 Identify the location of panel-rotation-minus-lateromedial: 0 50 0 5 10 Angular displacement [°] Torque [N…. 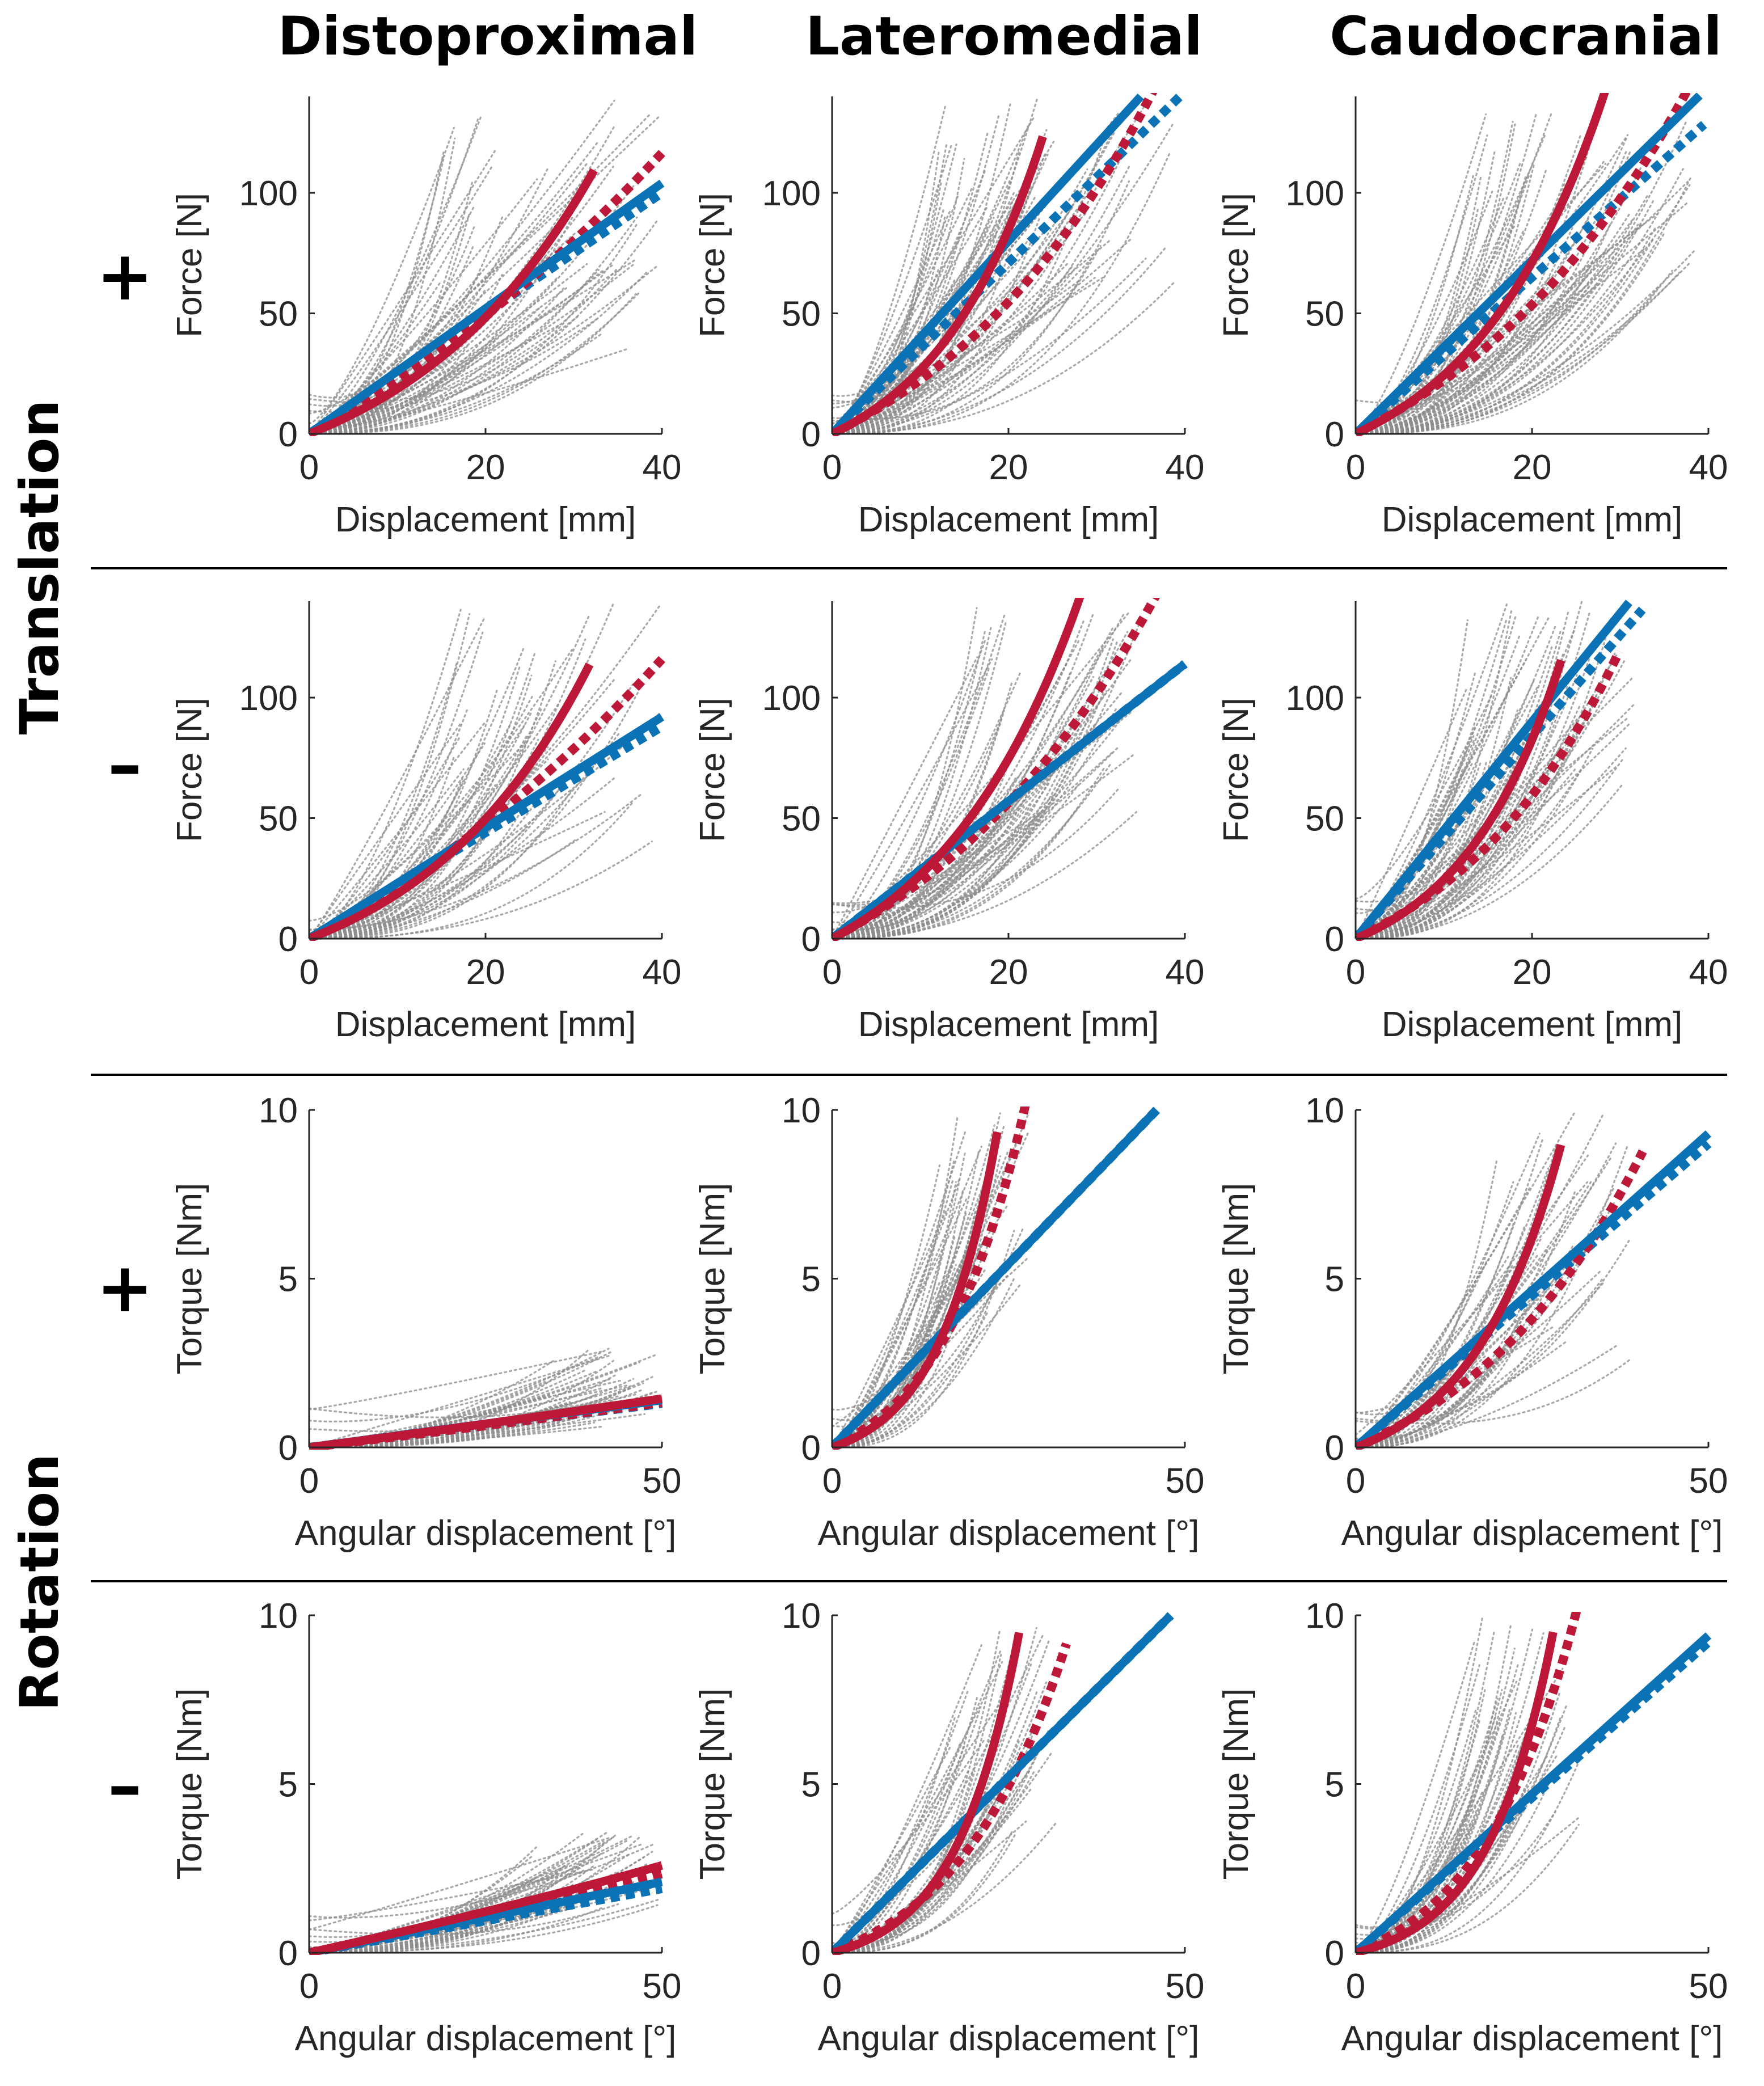
(948, 1827).